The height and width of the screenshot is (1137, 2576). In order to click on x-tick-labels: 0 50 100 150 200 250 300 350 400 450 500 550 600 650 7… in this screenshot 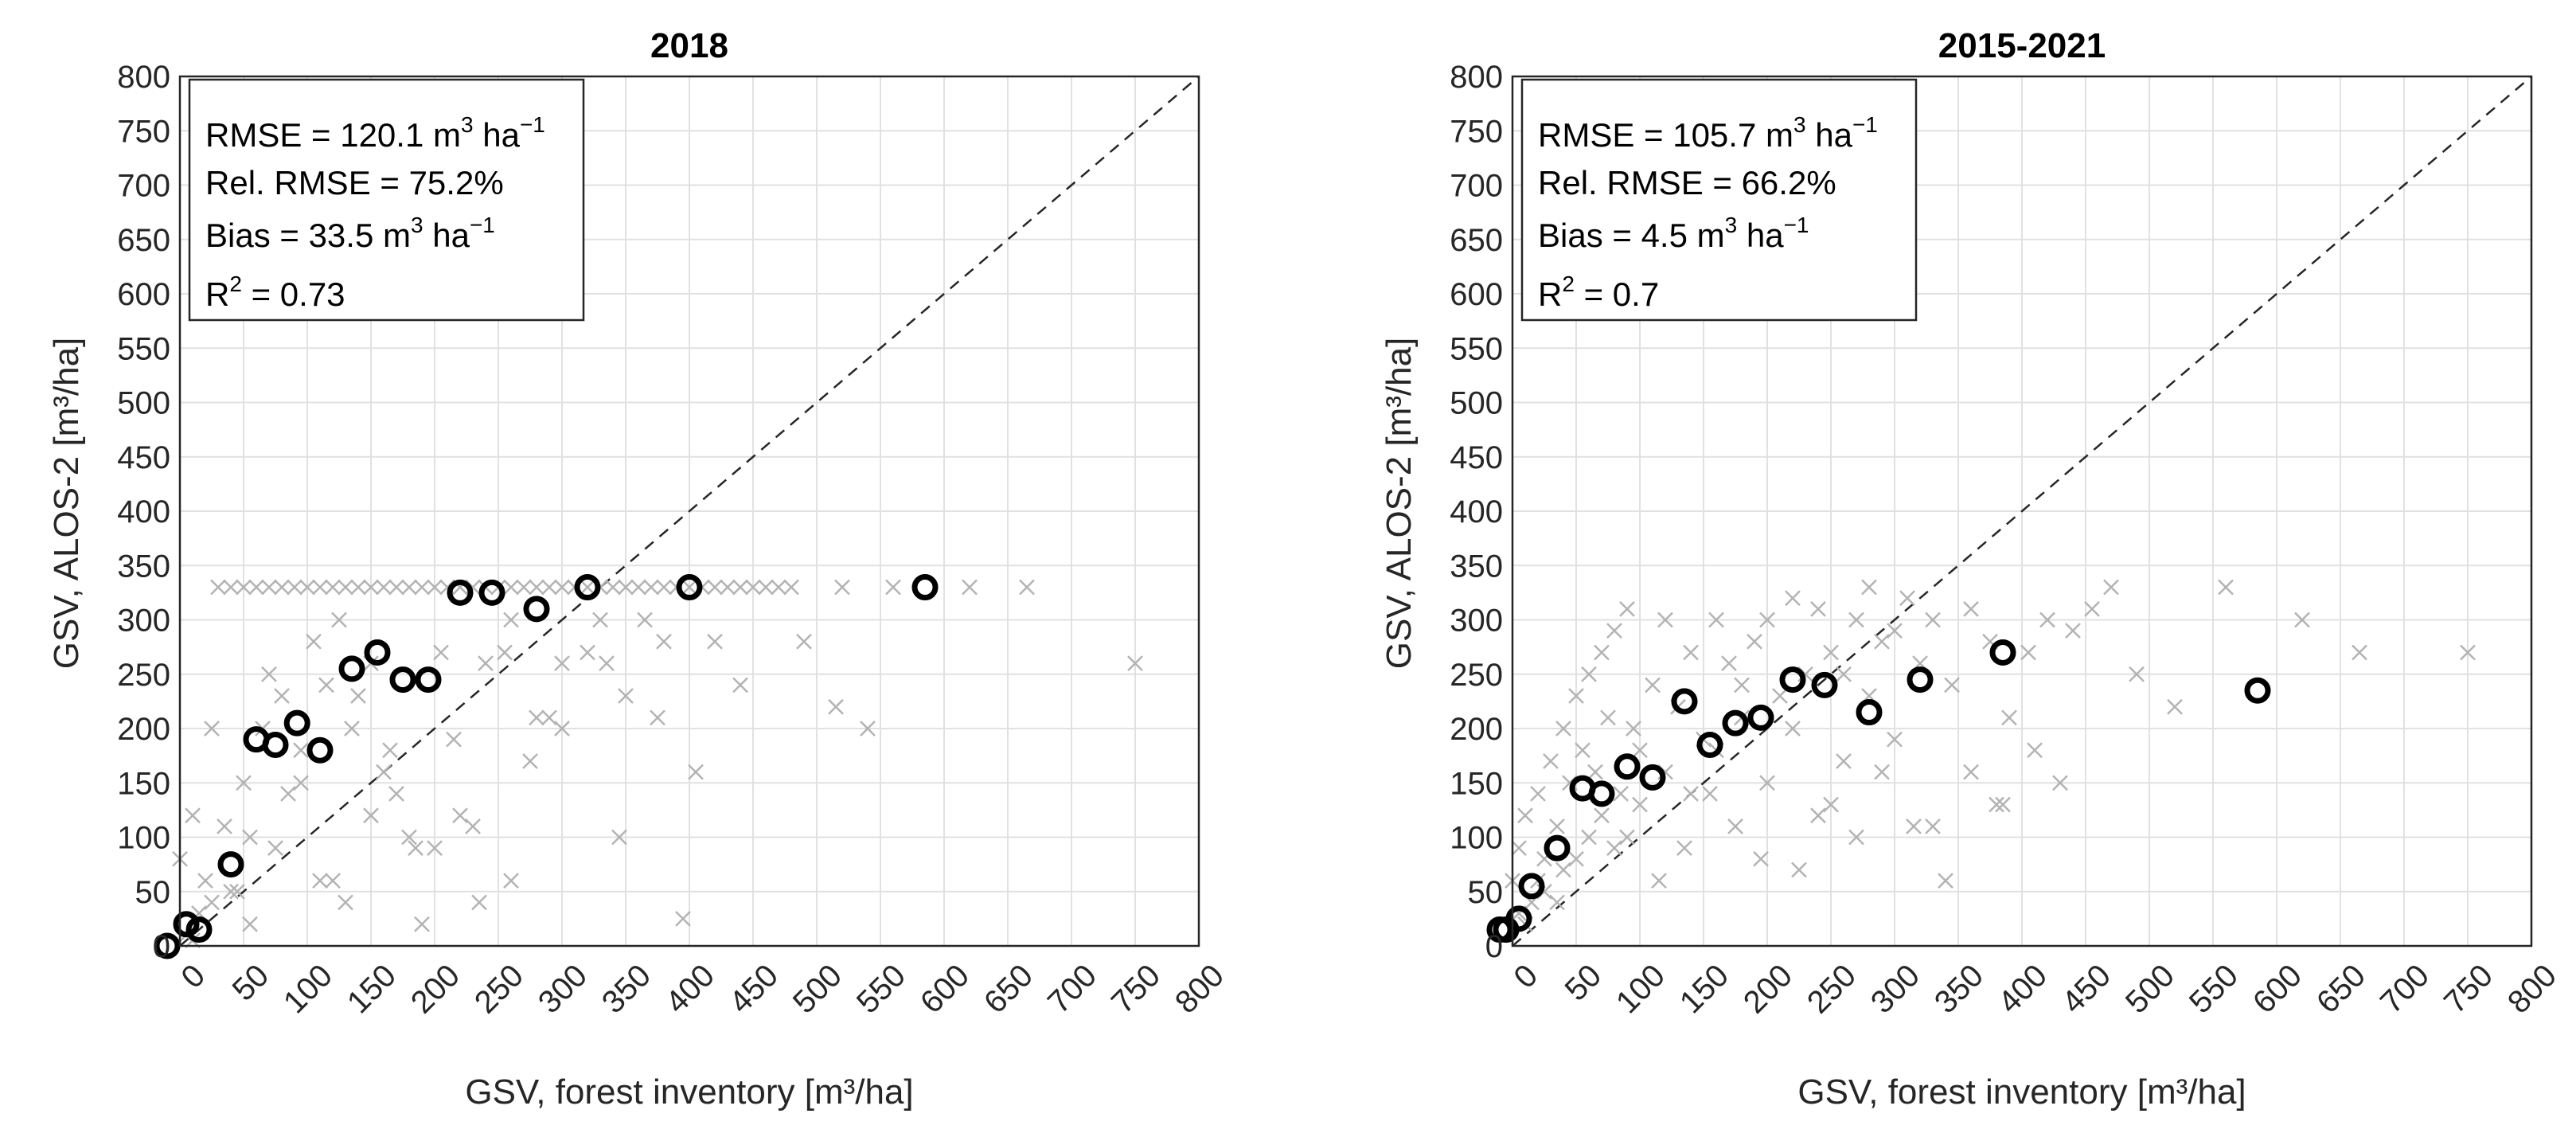, I will do `click(702, 989)`.